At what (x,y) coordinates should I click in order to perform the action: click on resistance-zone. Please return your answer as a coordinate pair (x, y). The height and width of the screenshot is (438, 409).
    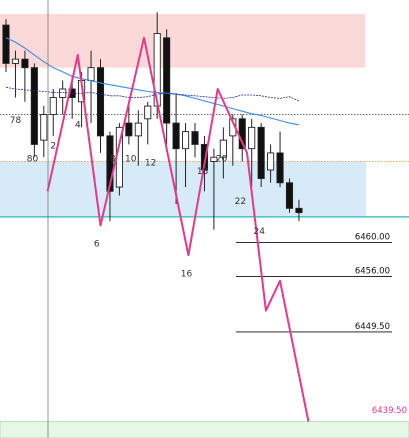
    Looking at the image, I should click on (182, 40).